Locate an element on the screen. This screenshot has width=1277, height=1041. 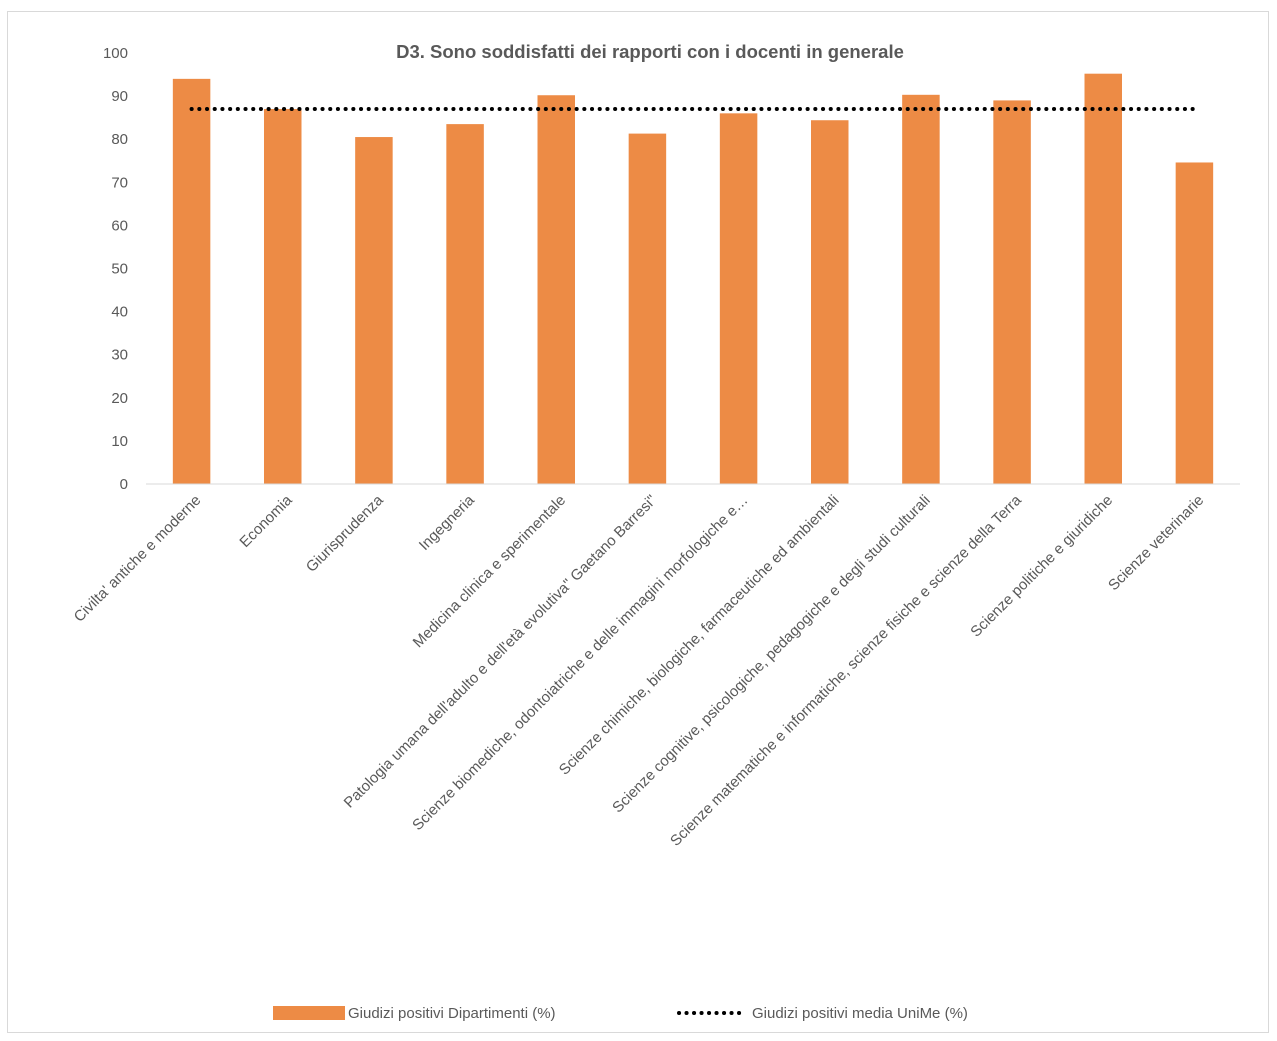
y-tick-label: 0 is located at coordinates (124, 484).